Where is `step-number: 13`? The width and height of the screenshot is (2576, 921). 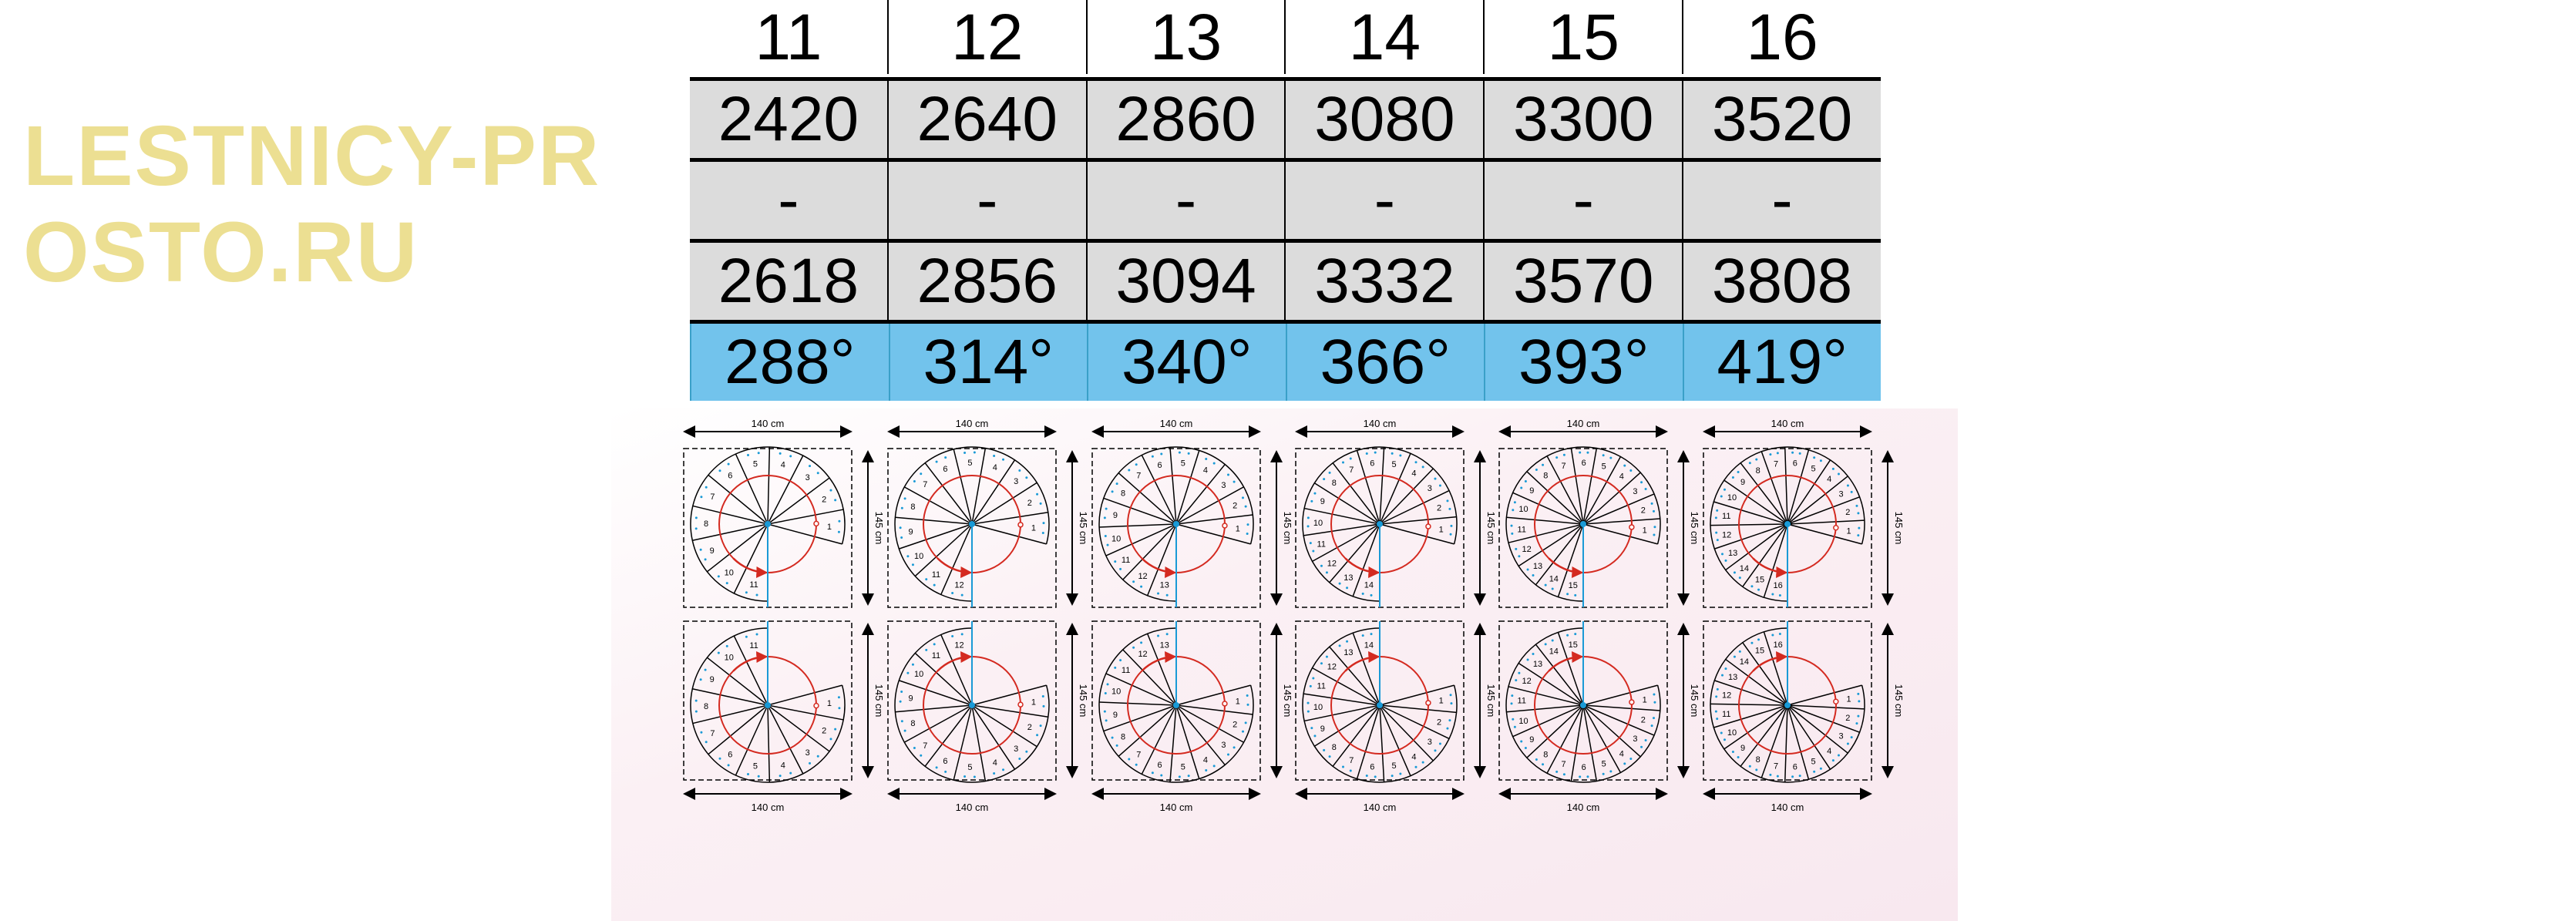
step-number: 13 is located at coordinates (1537, 566).